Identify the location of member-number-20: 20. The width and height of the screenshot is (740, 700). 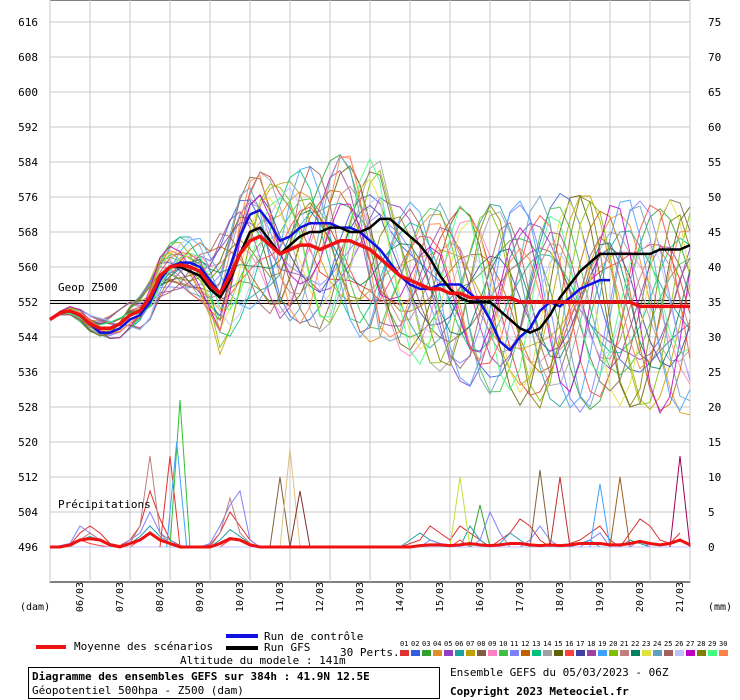
(613, 644).